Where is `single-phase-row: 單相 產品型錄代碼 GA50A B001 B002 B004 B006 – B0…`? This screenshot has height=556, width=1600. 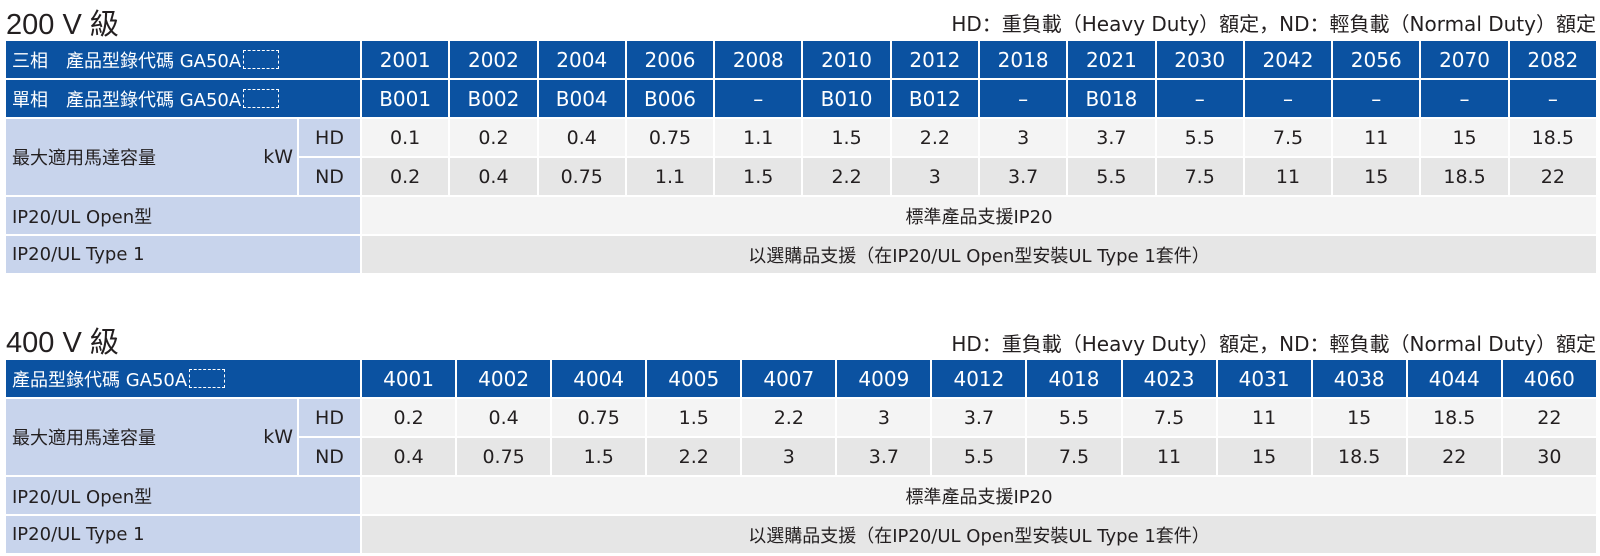 single-phase-row: 單相 產品型錄代碼 GA50A B001 B002 B004 B006 – B0… is located at coordinates (801, 99).